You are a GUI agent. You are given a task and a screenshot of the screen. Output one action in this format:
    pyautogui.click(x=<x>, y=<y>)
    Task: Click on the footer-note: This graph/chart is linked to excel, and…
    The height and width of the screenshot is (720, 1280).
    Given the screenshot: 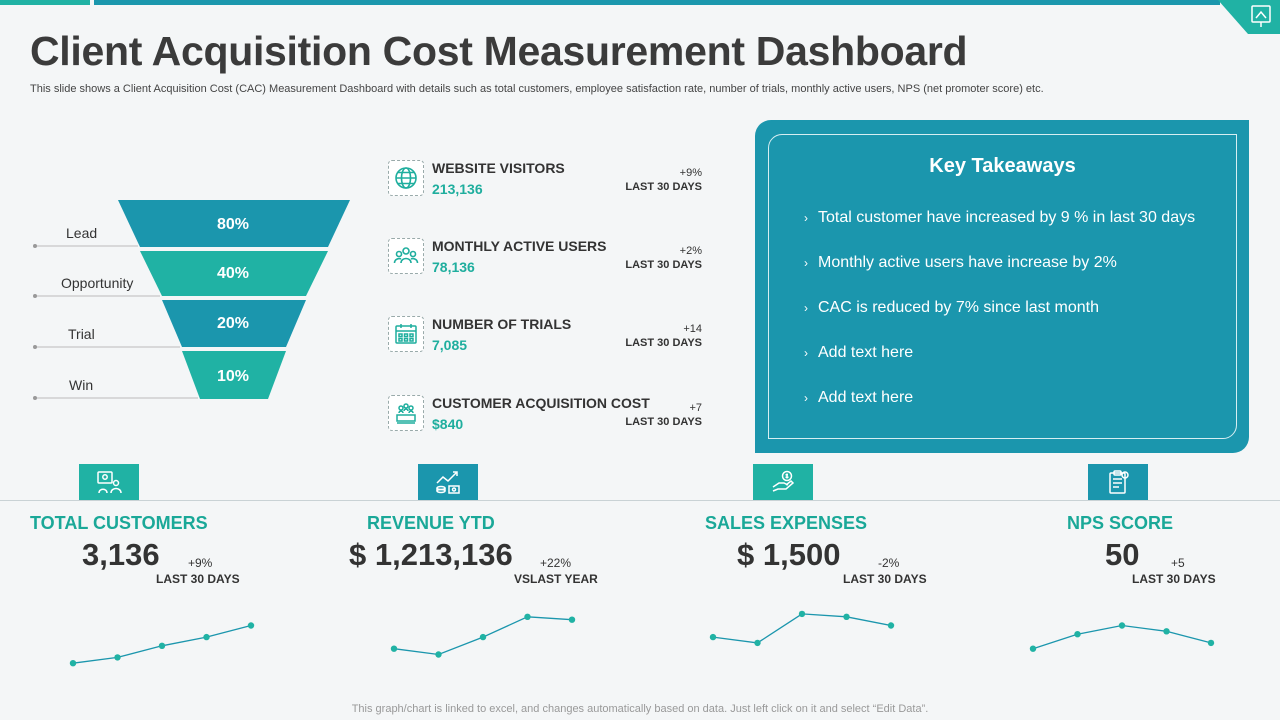 What is the action you would take?
    pyautogui.click(x=640, y=709)
    